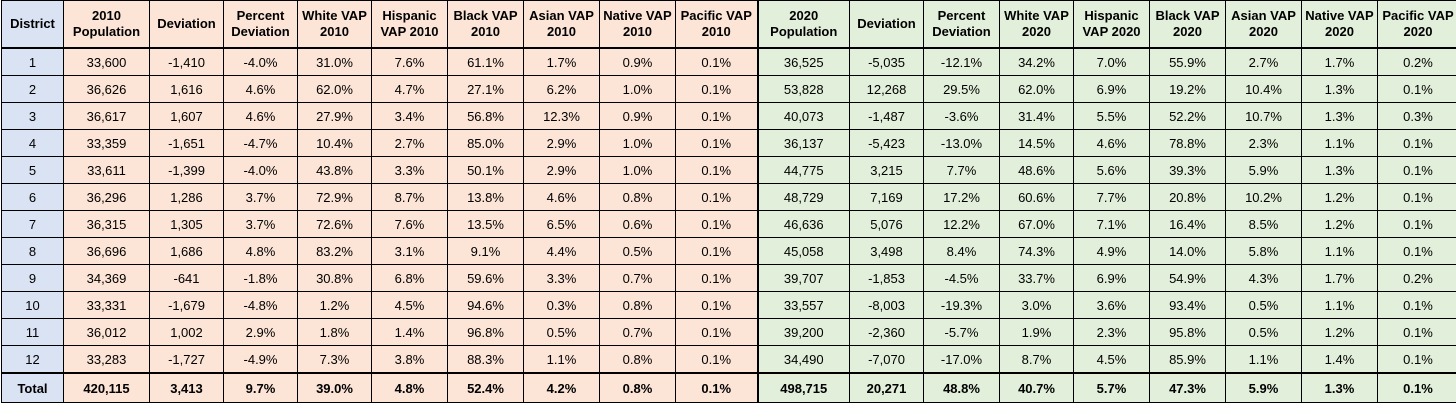 The width and height of the screenshot is (1456, 420). Describe the element at coordinates (1416, 61) in the screenshot. I see `cell-pacific-vap-2020: 0.2%` at that location.